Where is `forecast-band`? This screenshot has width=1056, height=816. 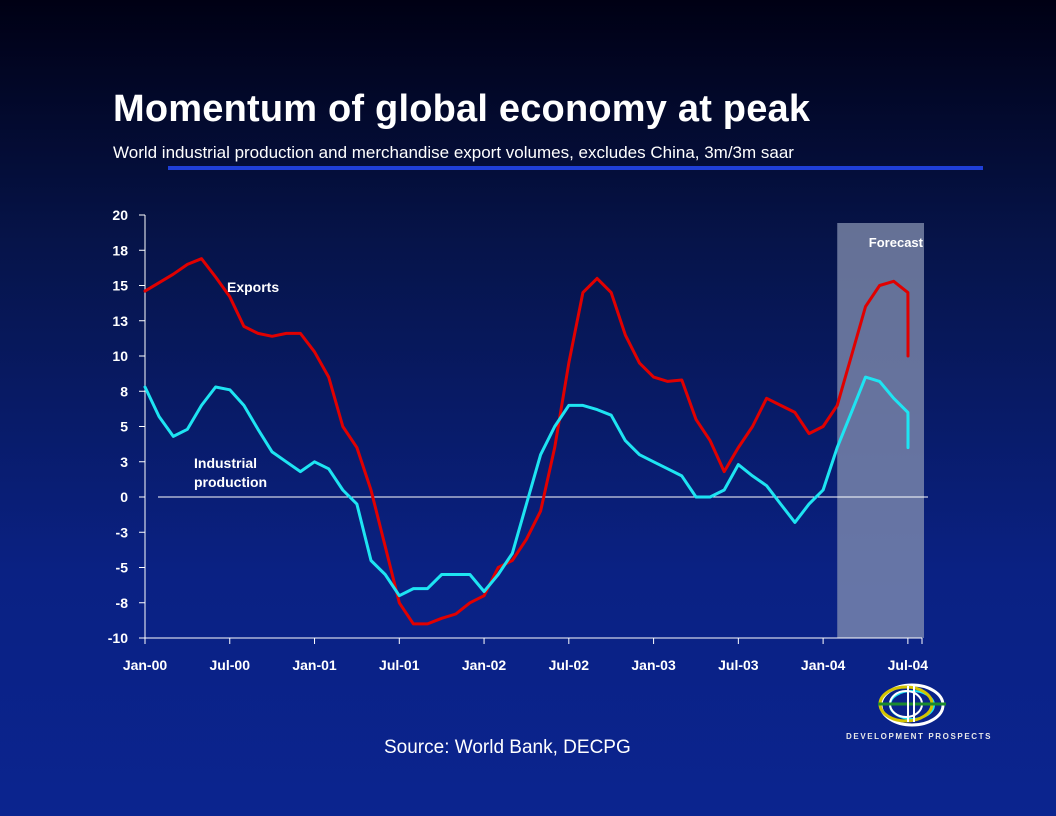 forecast-band is located at coordinates (880, 430).